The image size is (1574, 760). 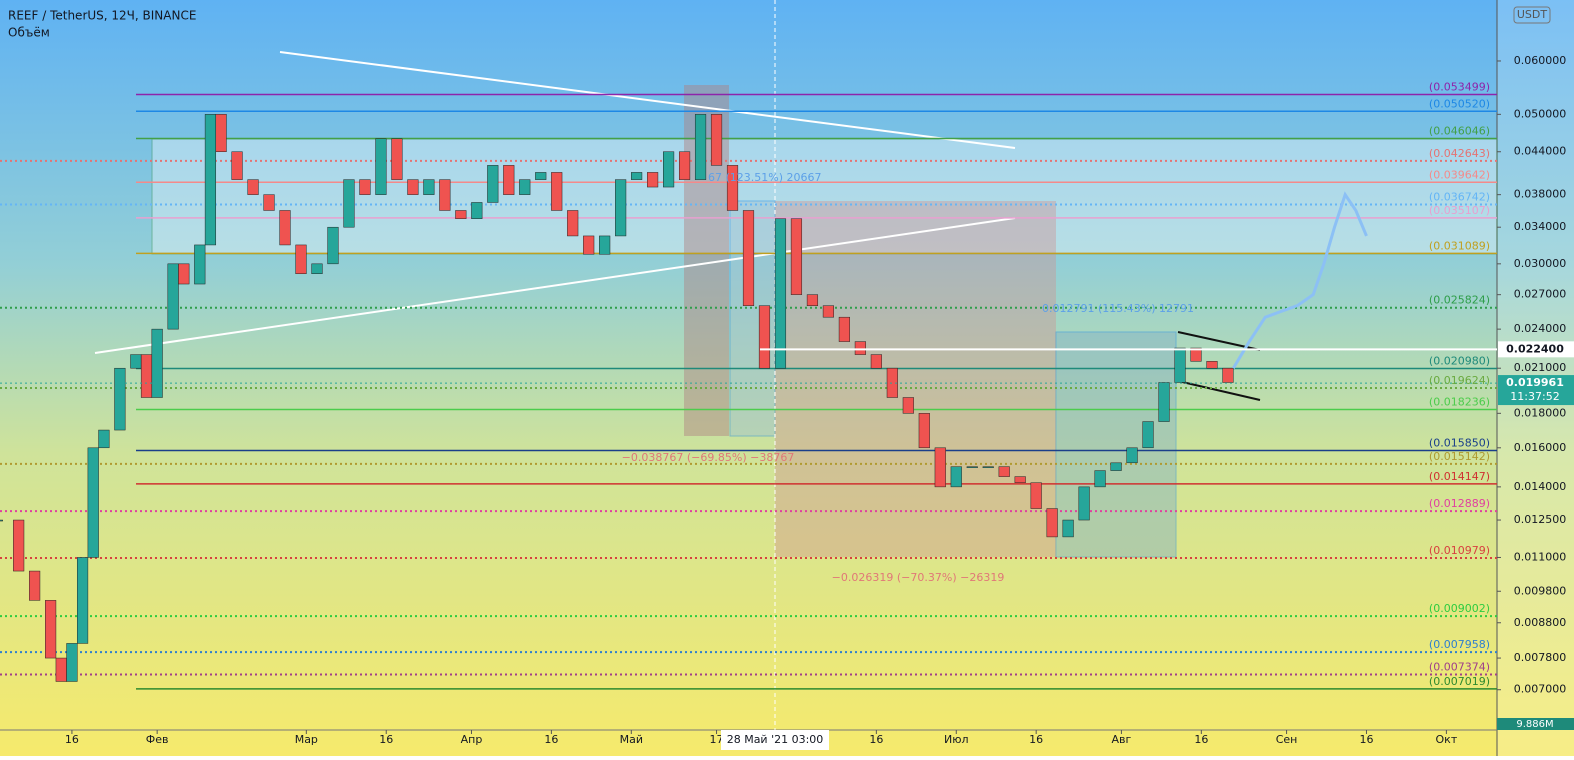 What do you see at coordinates (1540, 412) in the screenshot?
I see `y-tick-label: 0.018000` at bounding box center [1540, 412].